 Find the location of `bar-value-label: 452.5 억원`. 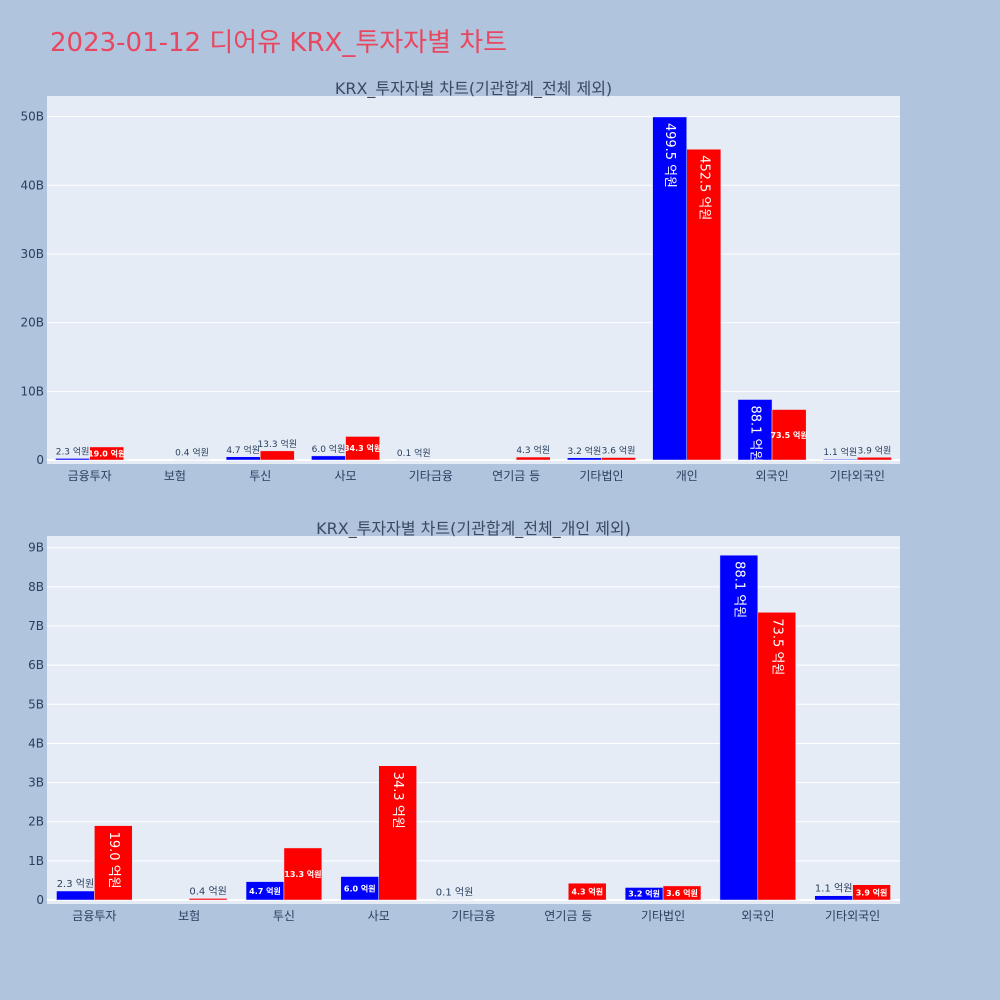

bar-value-label: 452.5 억원 is located at coordinates (703, 187).